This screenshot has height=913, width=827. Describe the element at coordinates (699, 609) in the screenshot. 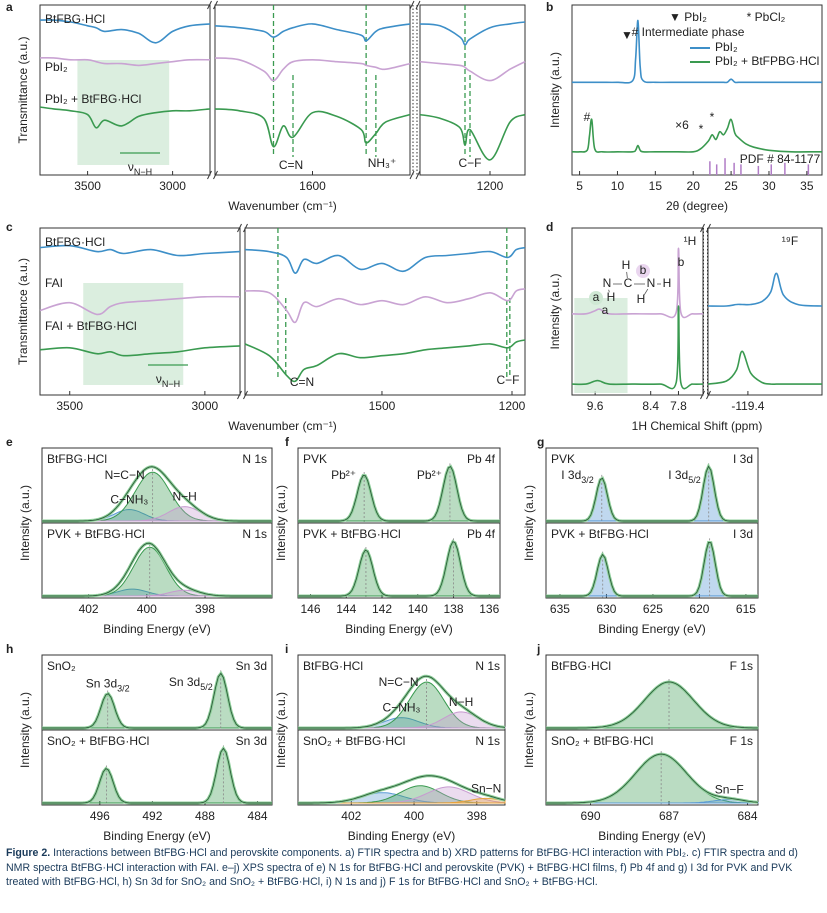

I see `x-tick-label: 620` at that location.